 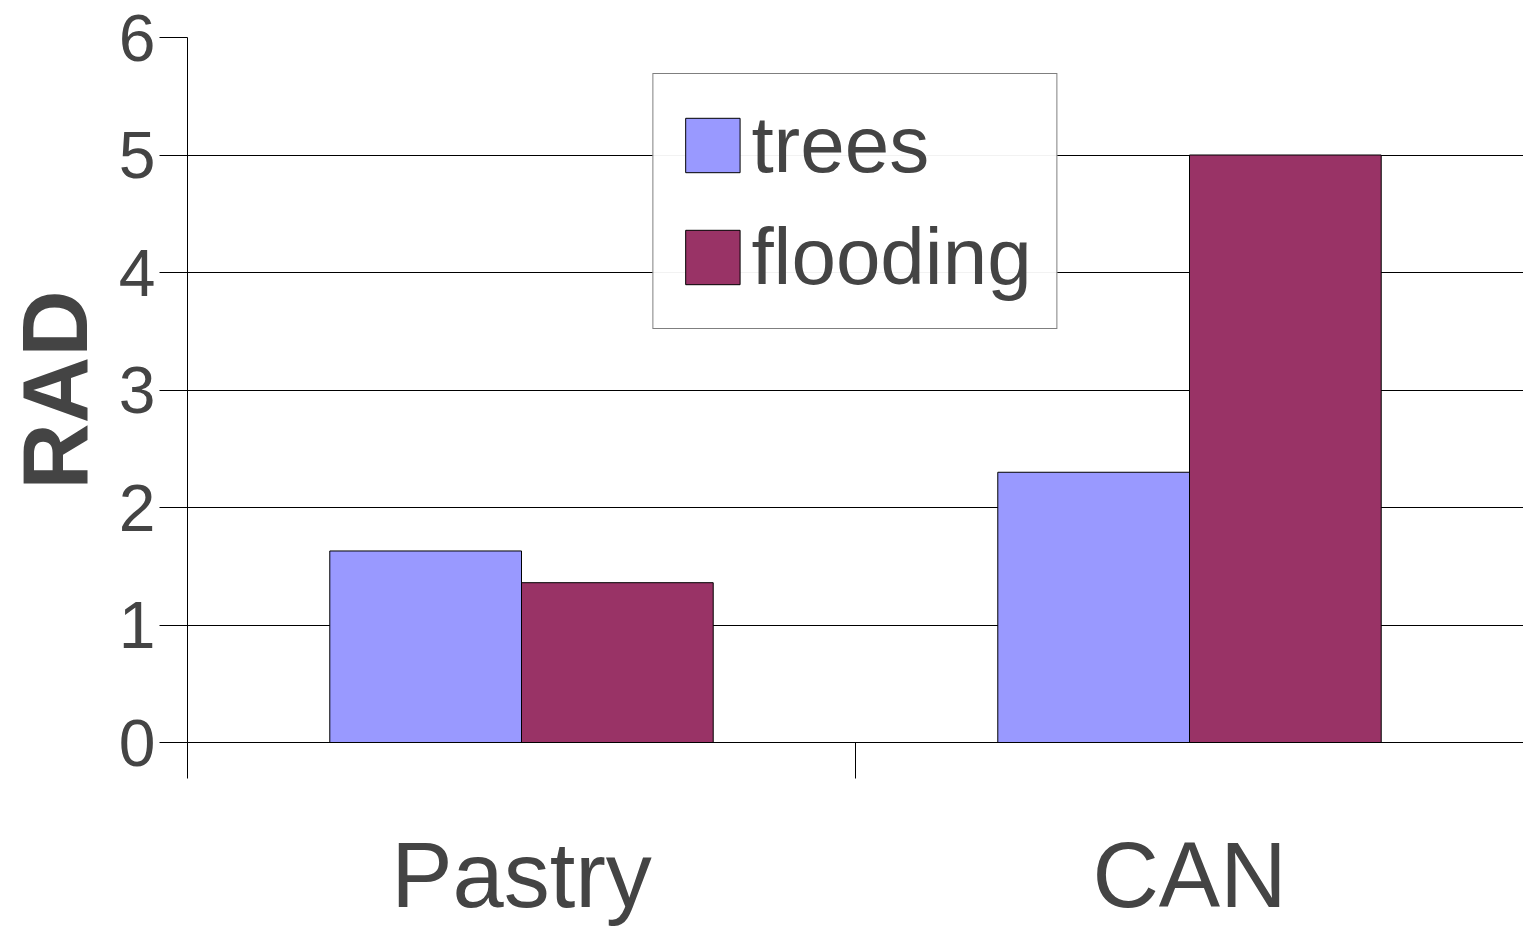 What do you see at coordinates (54, 390) in the screenshot?
I see `y-axis-title: RAD` at bounding box center [54, 390].